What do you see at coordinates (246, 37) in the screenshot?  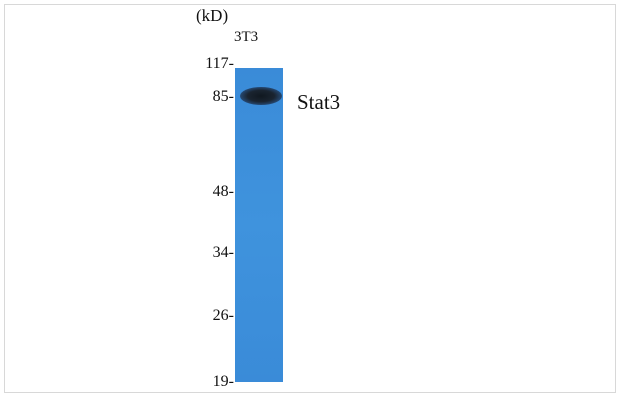 I see `lane-label: 3T3` at bounding box center [246, 37].